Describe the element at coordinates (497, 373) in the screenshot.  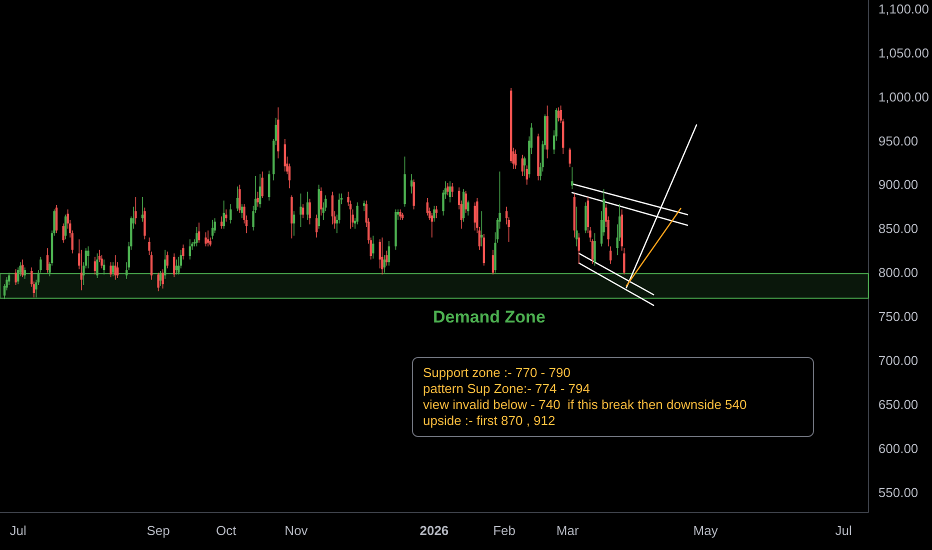
I see `annotation: Support zone :- 770 - 790` at that location.